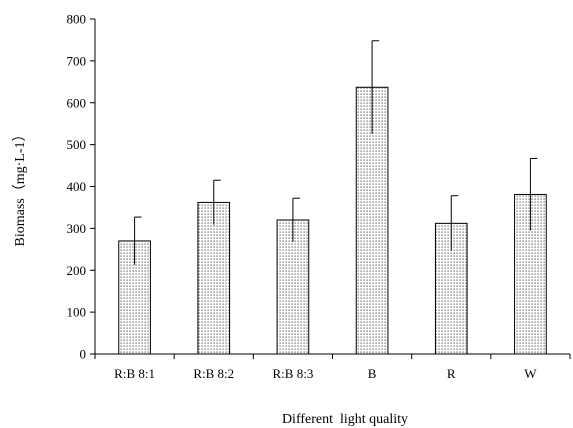 This screenshot has width=573, height=428. Describe the element at coordinates (20, 187) in the screenshot. I see `y-axis-title: Biomass（mg·L-1）` at that location.